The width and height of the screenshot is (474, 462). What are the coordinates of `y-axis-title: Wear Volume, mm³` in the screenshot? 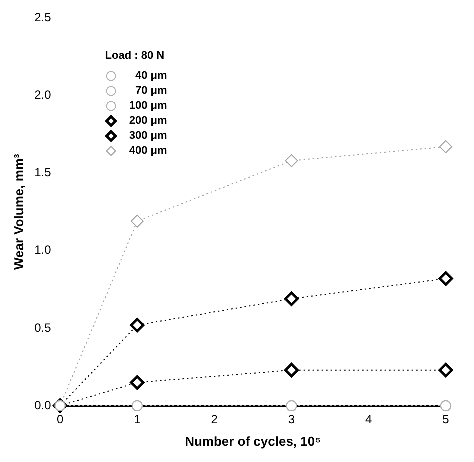 It's located at (18, 212).